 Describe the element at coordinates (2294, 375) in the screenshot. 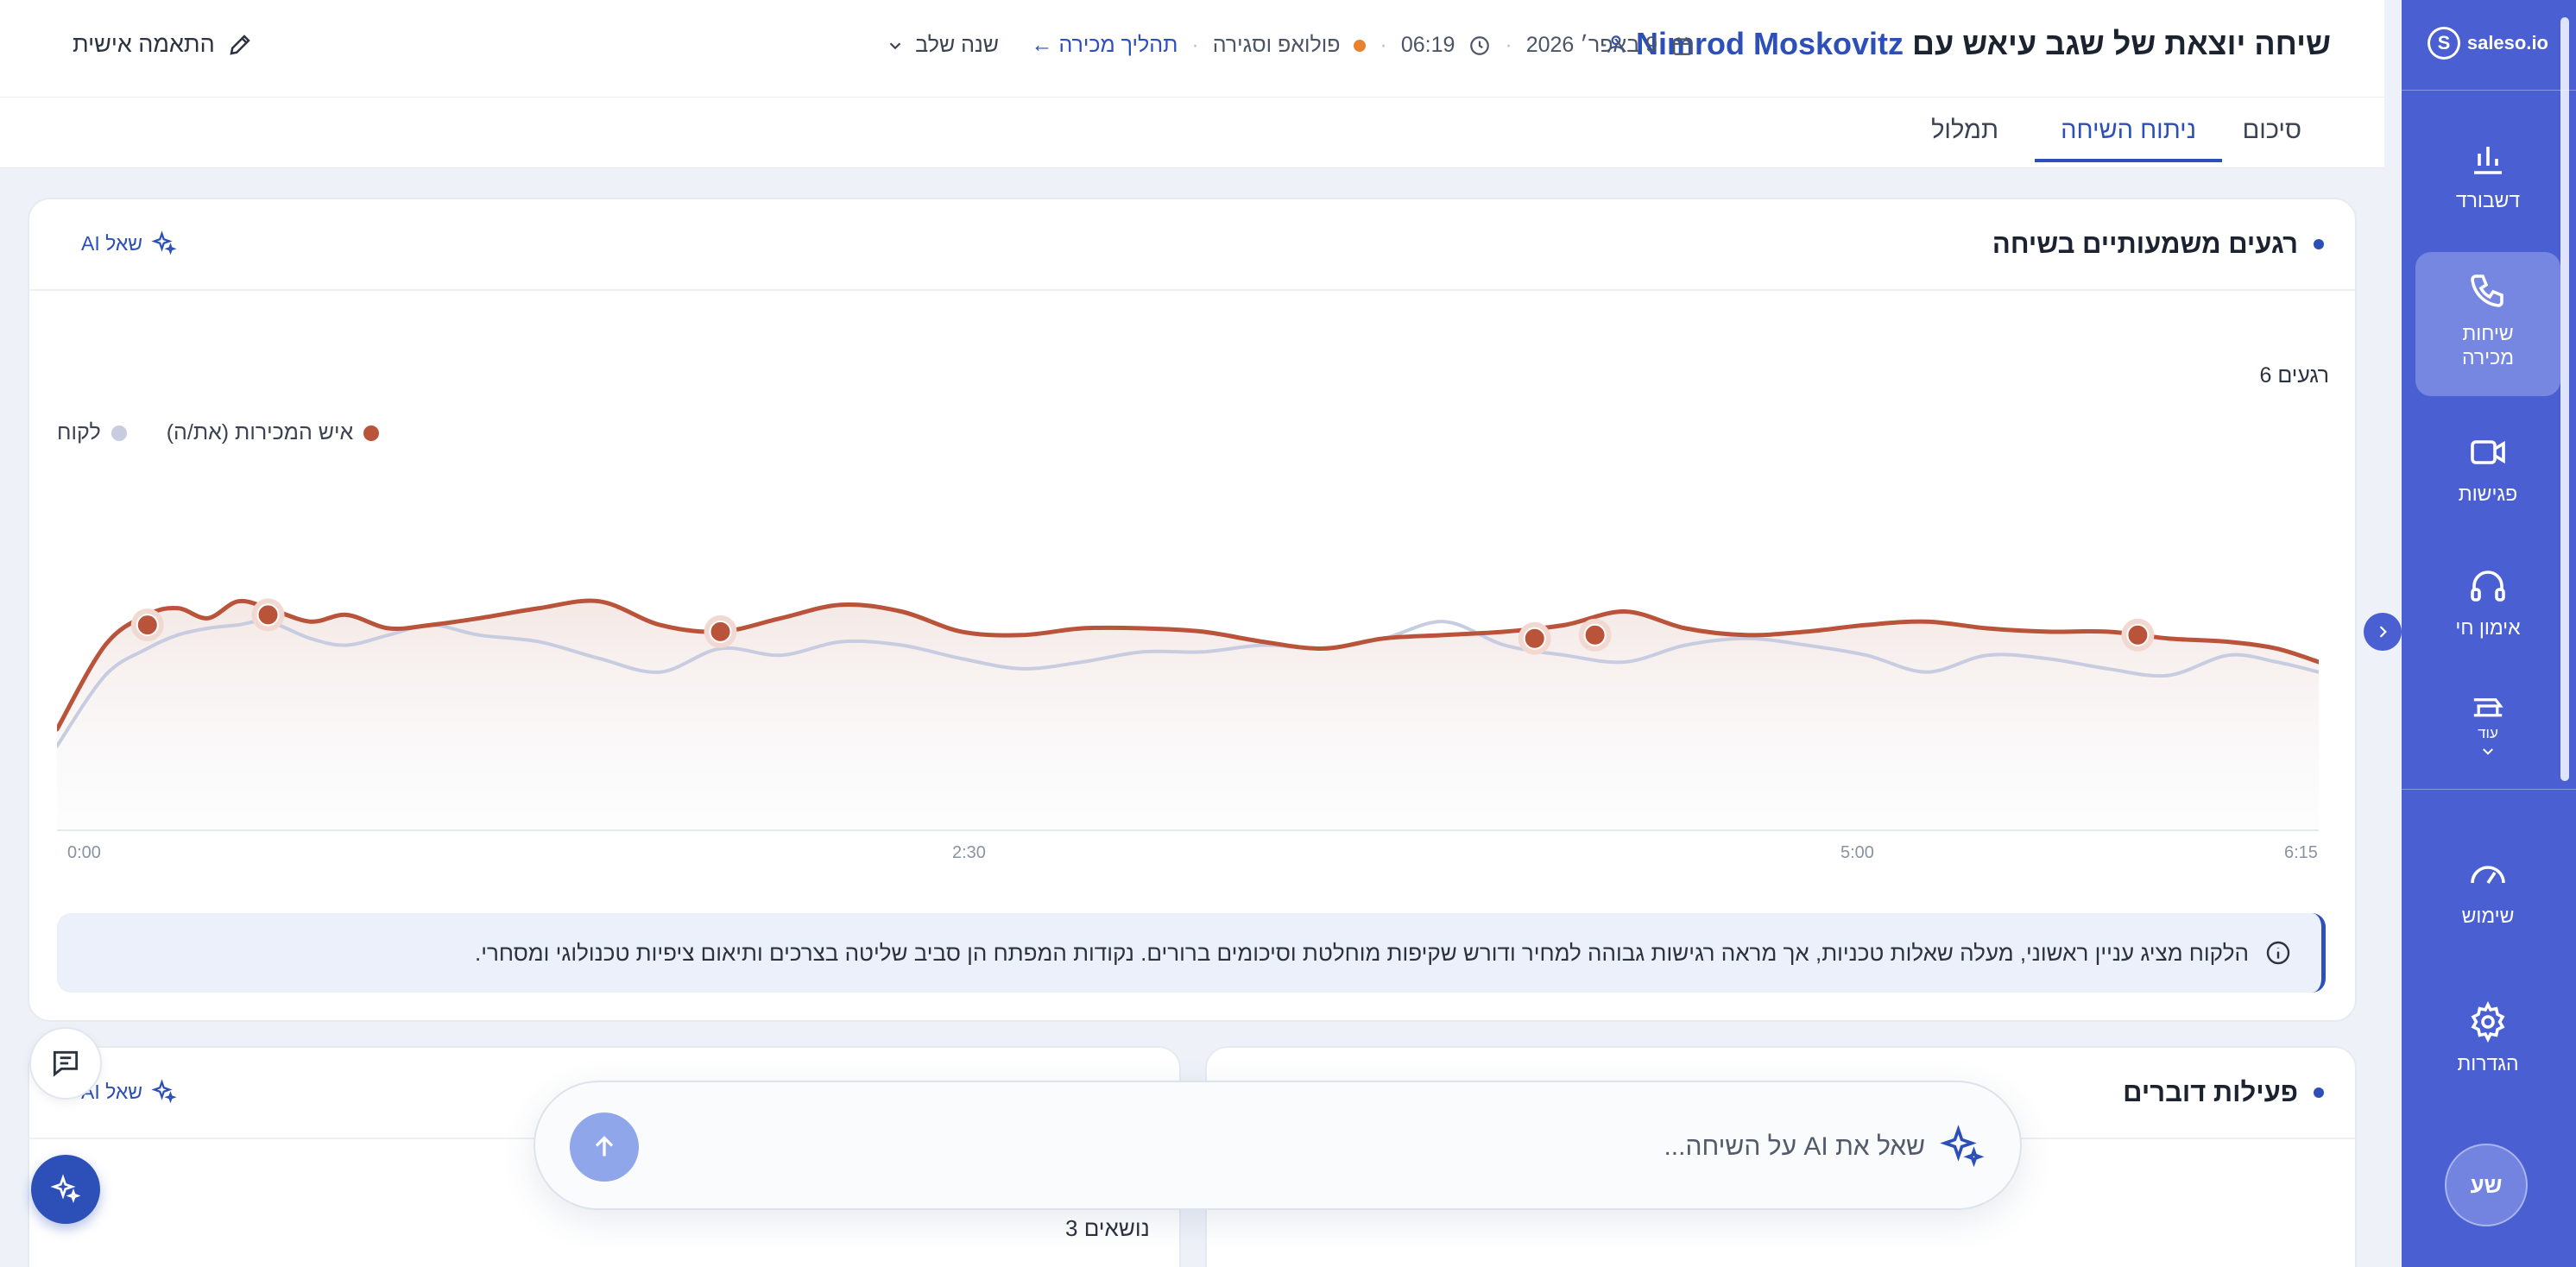

I see `moments-count: 6 רגעים` at that location.